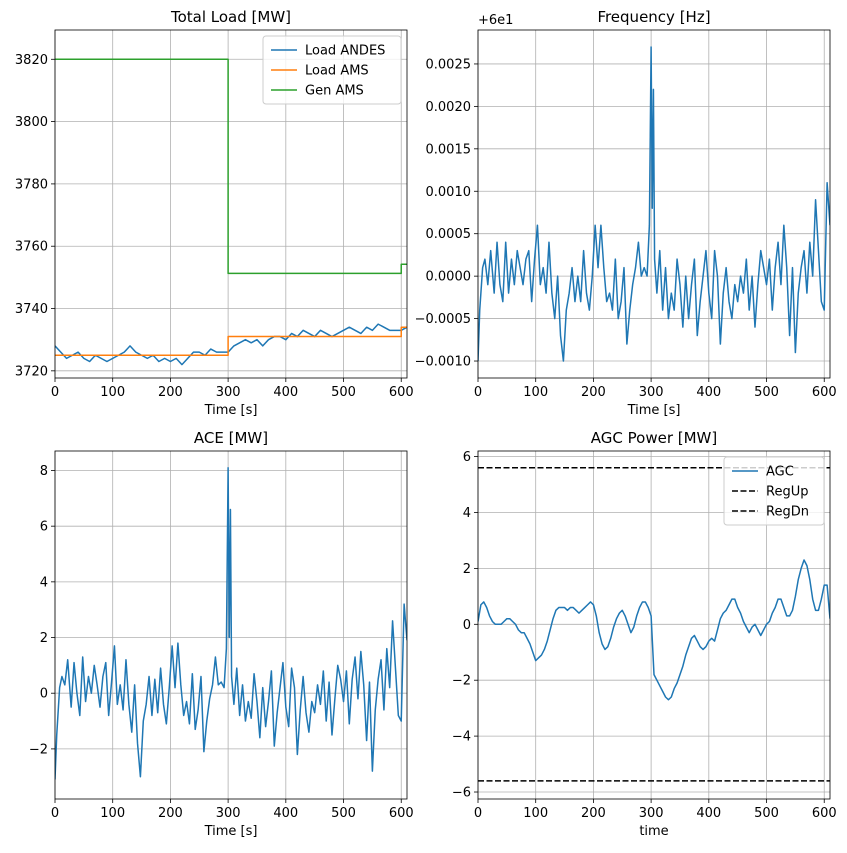  What do you see at coordinates (334, 91) in the screenshot?
I see `legend-label: Gen AMS` at bounding box center [334, 91].